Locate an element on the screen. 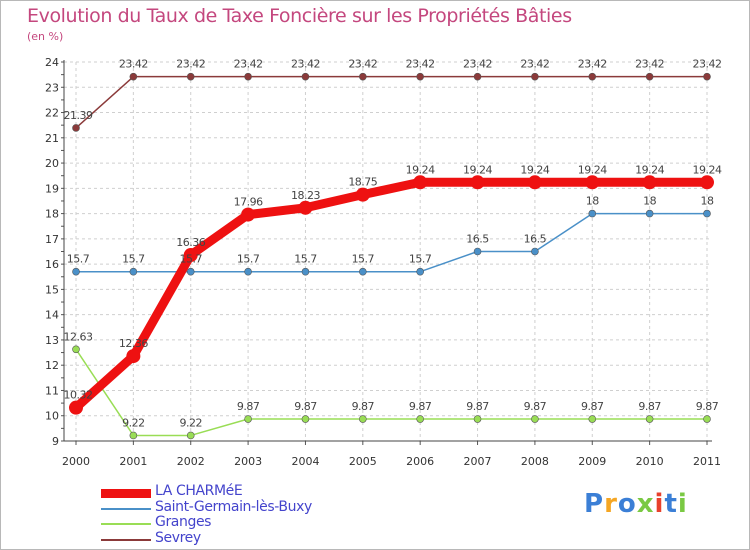 This screenshot has width=750, height=550. y-tick-label: 13 is located at coordinates (52, 340).